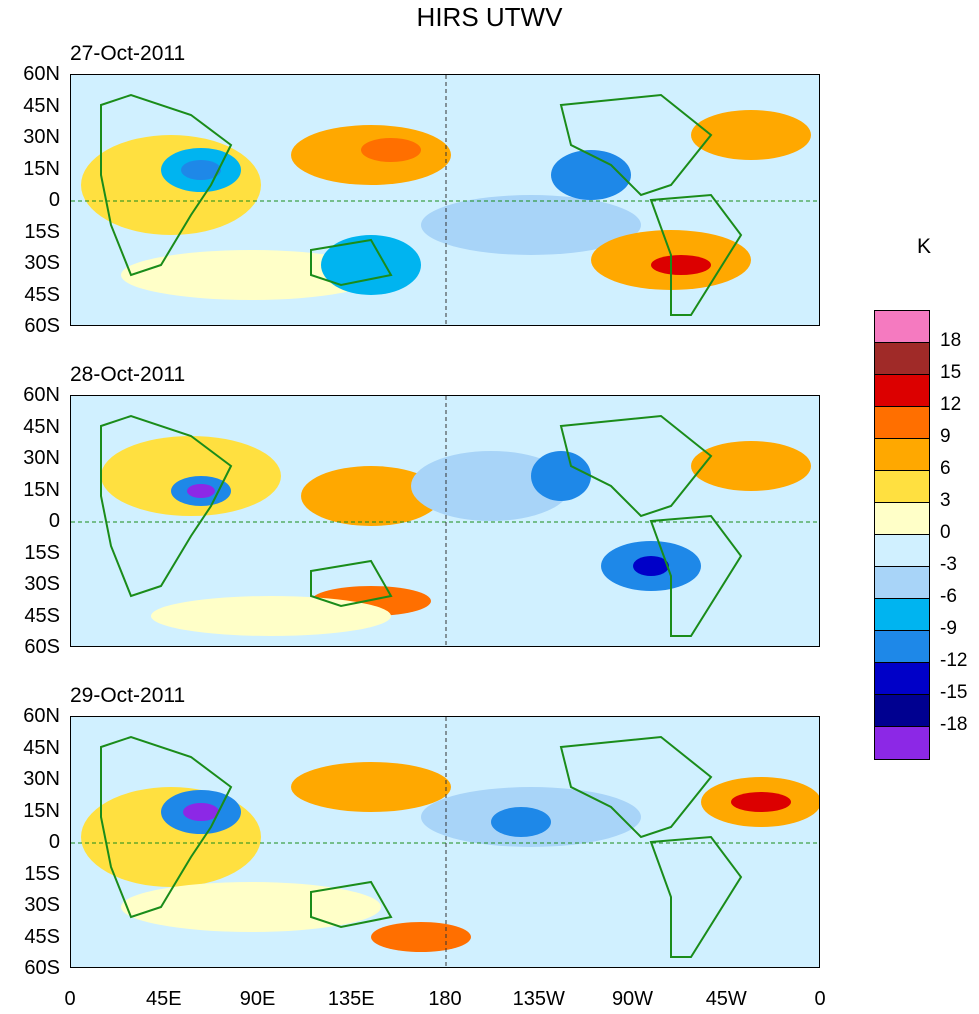 Image resolution: width=979 pixels, height=1014 pixels. Describe the element at coordinates (945, 436) in the screenshot. I see `colorbar-label: 9` at that location.